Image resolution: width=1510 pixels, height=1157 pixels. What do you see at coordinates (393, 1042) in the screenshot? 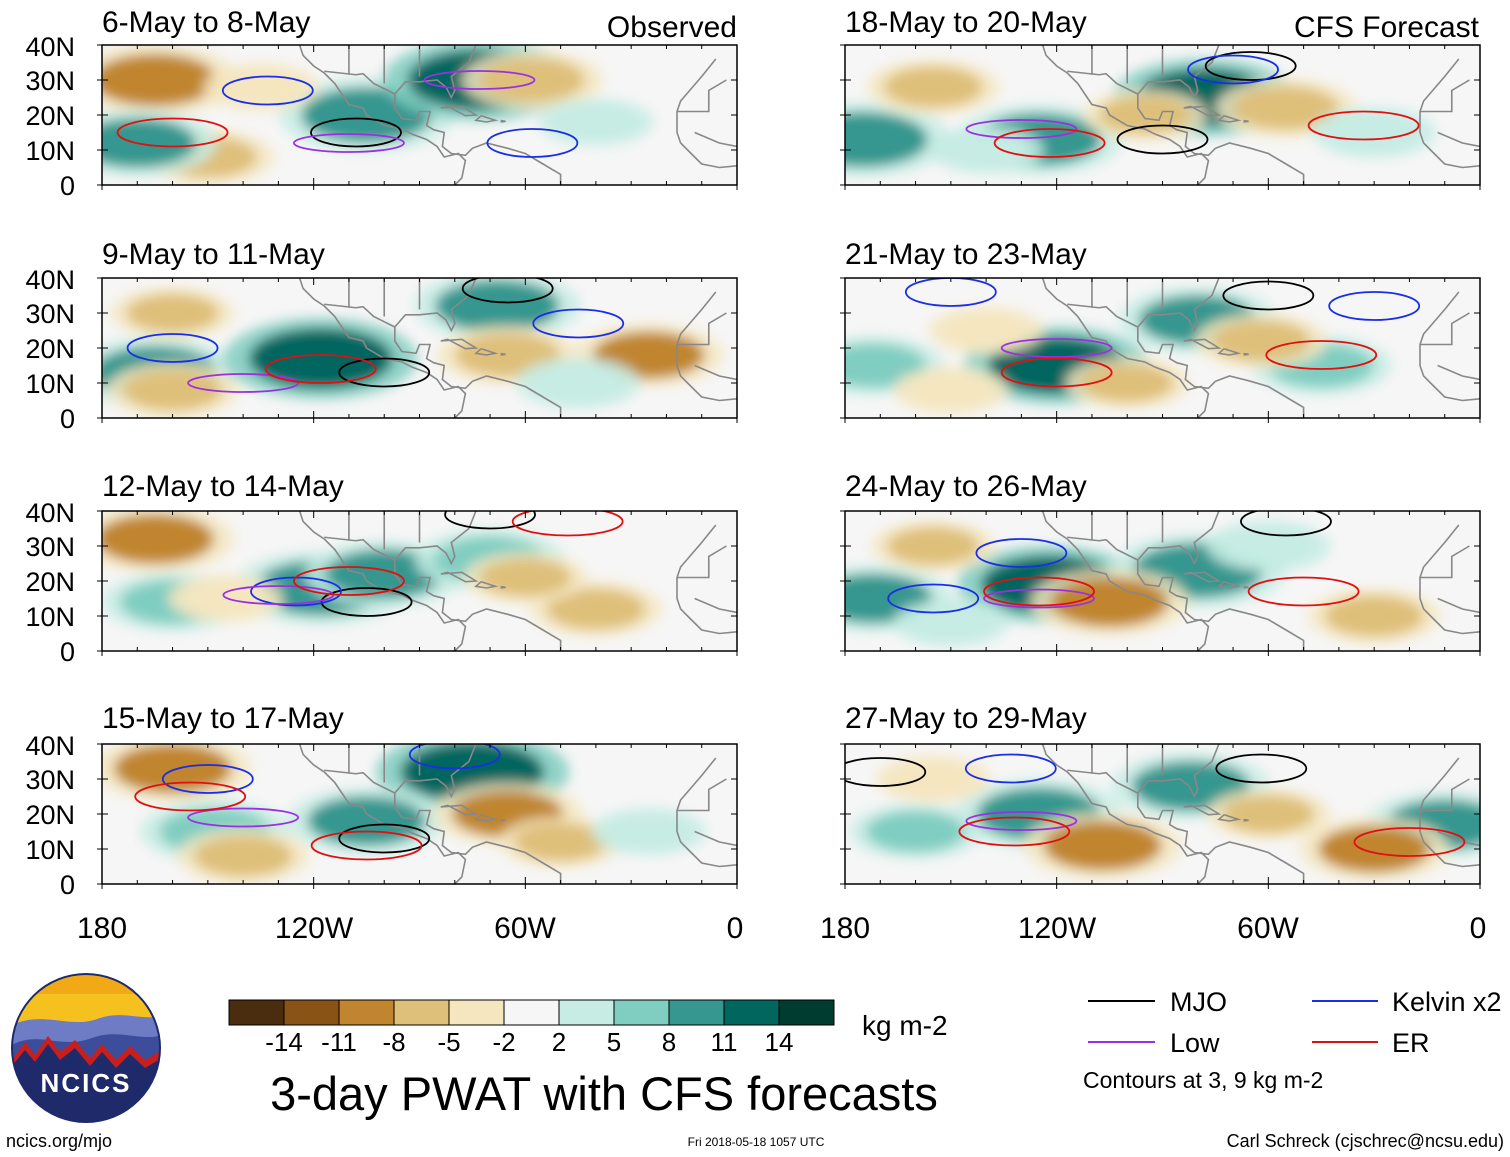
I see `colorbar-tick-label: -8` at bounding box center [393, 1042].